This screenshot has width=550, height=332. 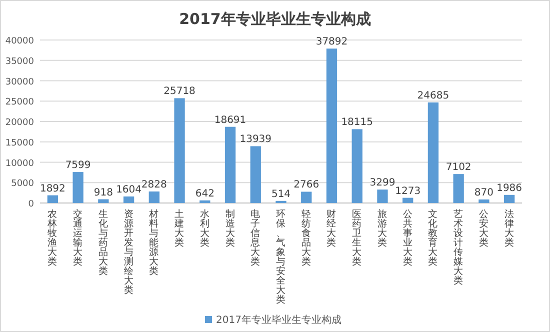 What do you see at coordinates (382, 228) in the screenshot?
I see `x-tick-label: 旅游大类` at bounding box center [382, 228].